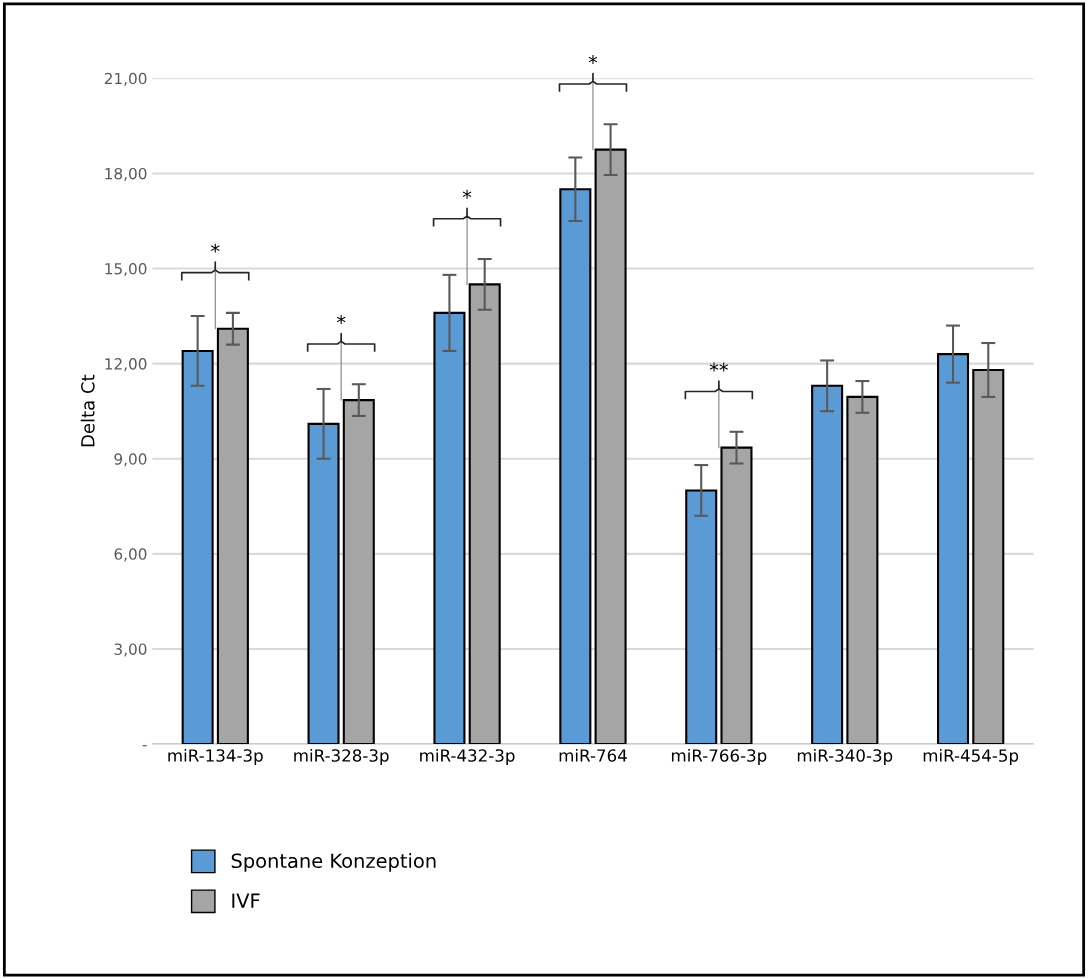 Image resolution: width=1088 pixels, height=979 pixels. Describe the element at coordinates (246, 900) in the screenshot. I see `legend-label: IVF` at that location.